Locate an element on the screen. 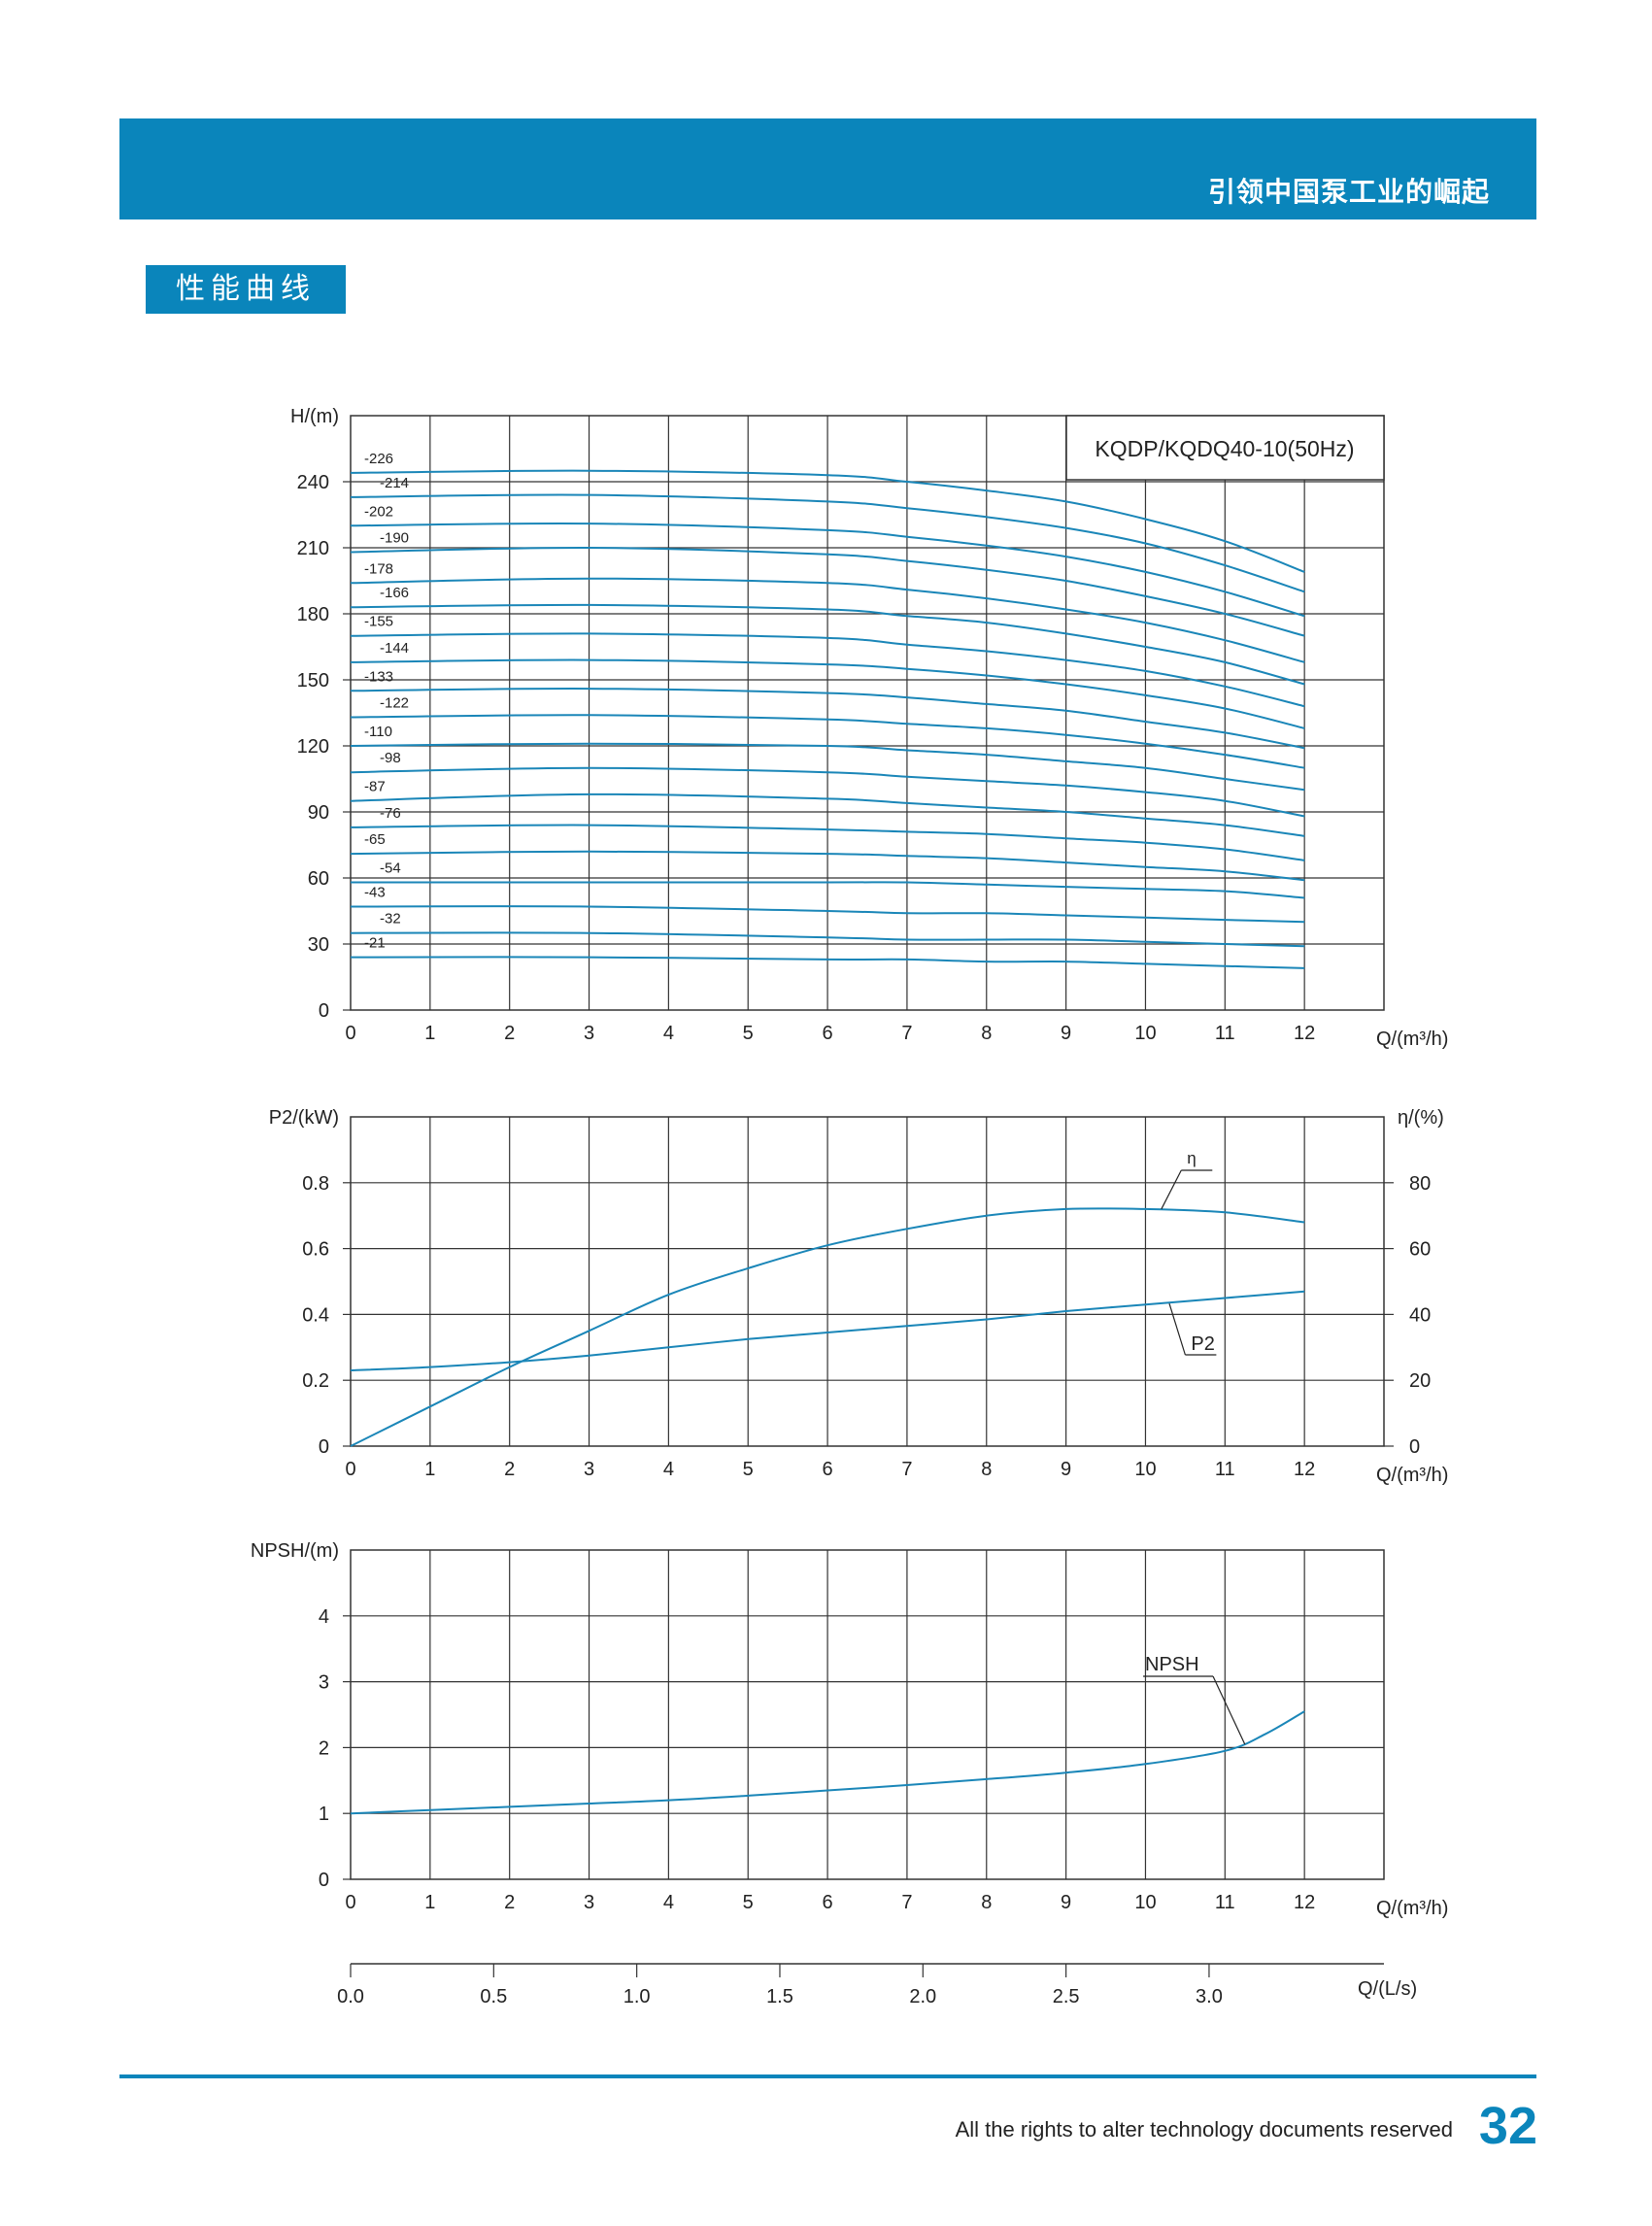 The height and width of the screenshot is (2226, 1652). x2-axis-label: Q/(L/s) is located at coordinates (1387, 1989).